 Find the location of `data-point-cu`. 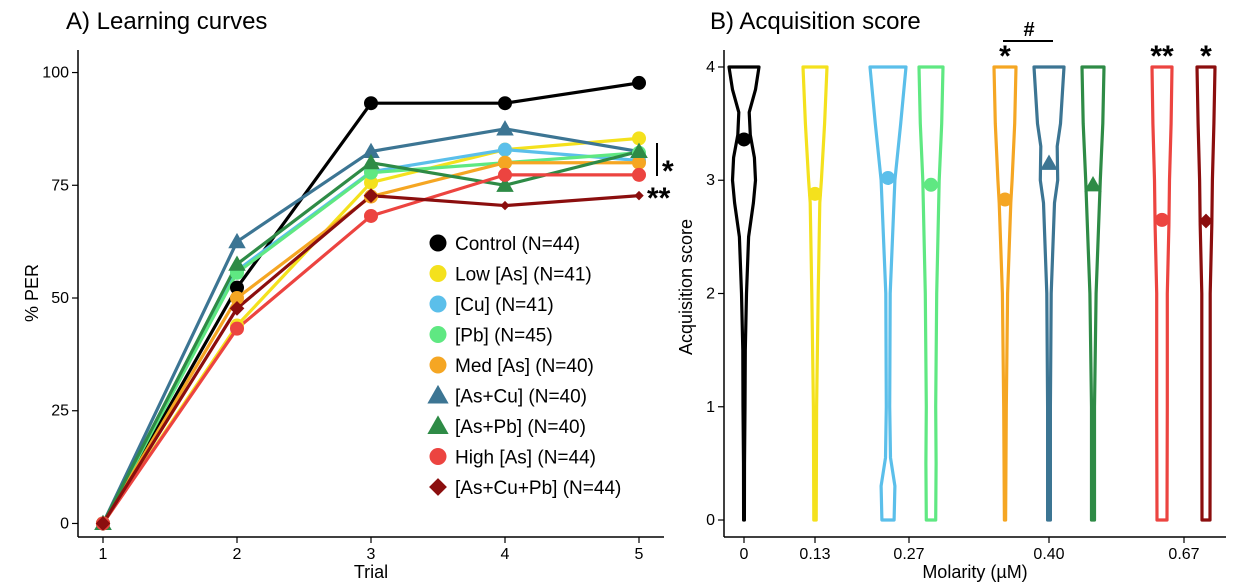

data-point-cu is located at coordinates (505, 149).